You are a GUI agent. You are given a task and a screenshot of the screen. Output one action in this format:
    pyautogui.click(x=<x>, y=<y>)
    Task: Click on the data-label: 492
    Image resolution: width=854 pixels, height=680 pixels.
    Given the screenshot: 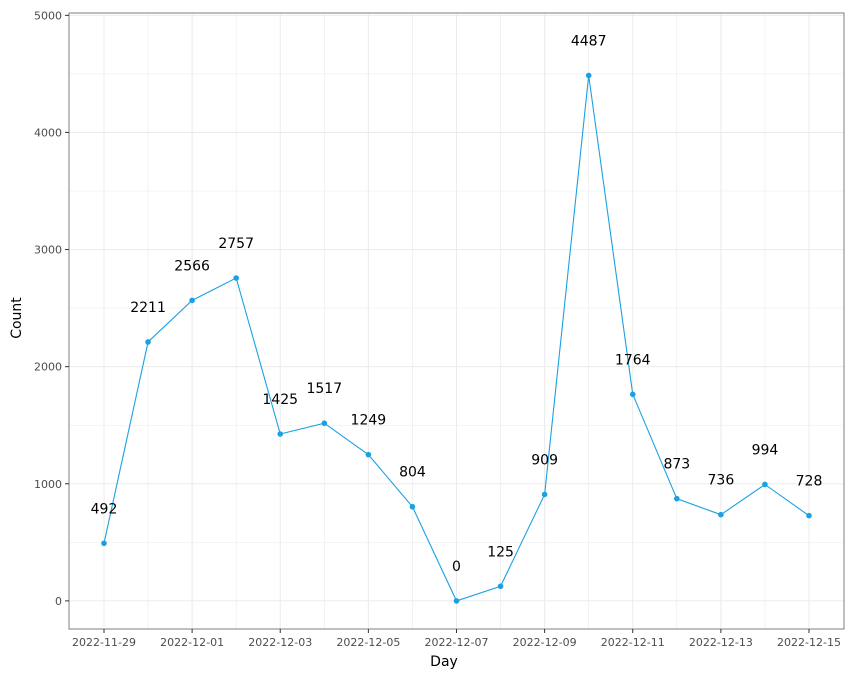 What is the action you would take?
    pyautogui.click(x=104, y=509)
    